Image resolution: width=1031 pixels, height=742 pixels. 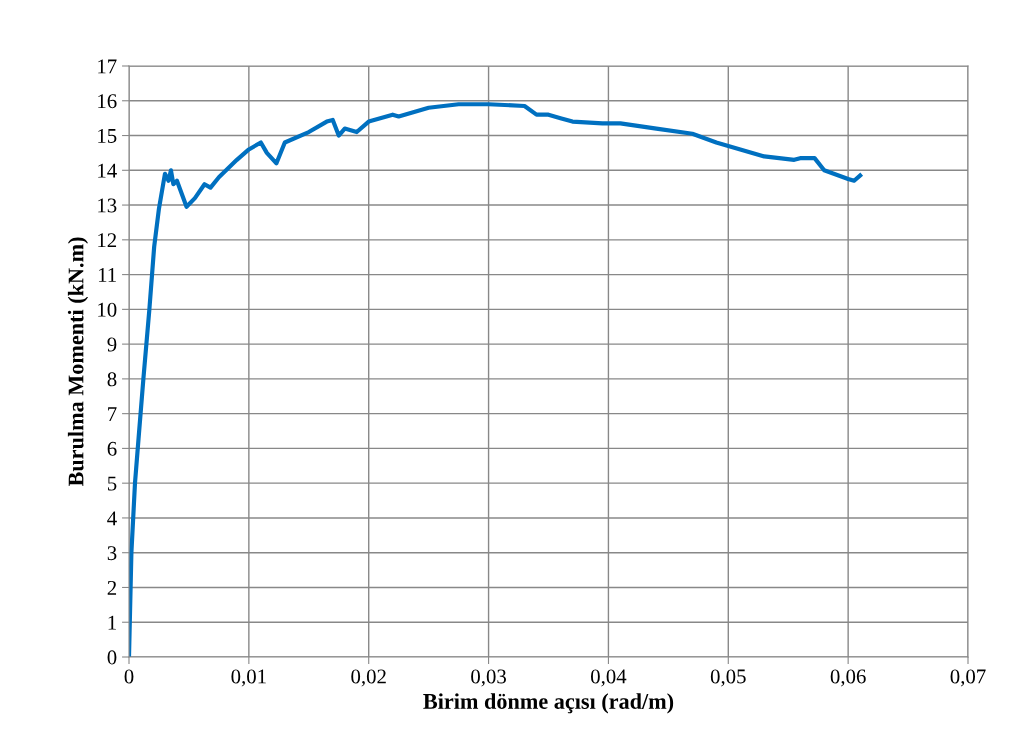 What do you see at coordinates (107, 136) in the screenshot?
I see `y-tick-label: 15` at bounding box center [107, 136].